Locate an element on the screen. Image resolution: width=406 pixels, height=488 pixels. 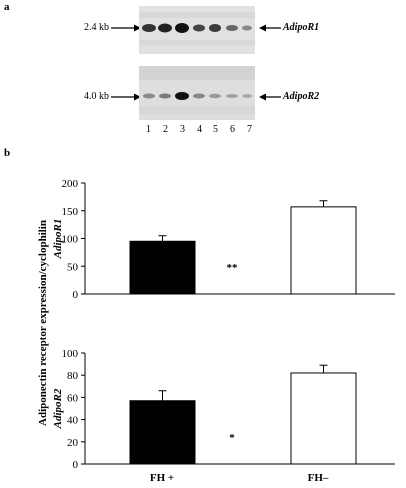
blot2-right-arrow-icon is located at coordinates (270, 97).